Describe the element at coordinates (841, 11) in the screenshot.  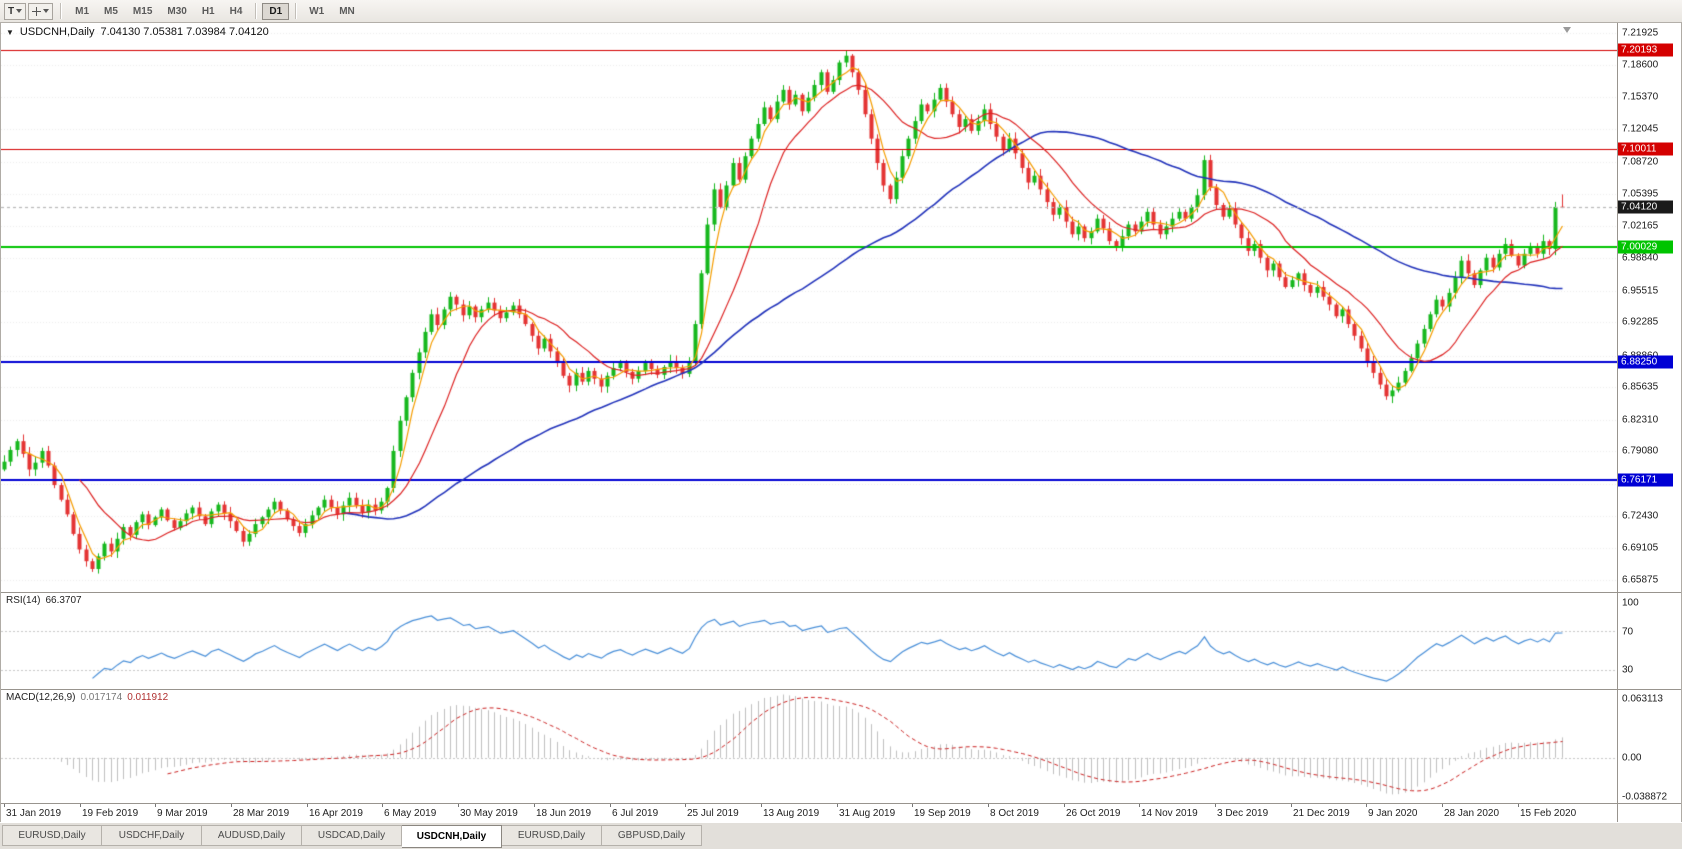
I see `toolbar: T M1 M5 M15 M30 H1 H4 D1 W1 MN` at that location.